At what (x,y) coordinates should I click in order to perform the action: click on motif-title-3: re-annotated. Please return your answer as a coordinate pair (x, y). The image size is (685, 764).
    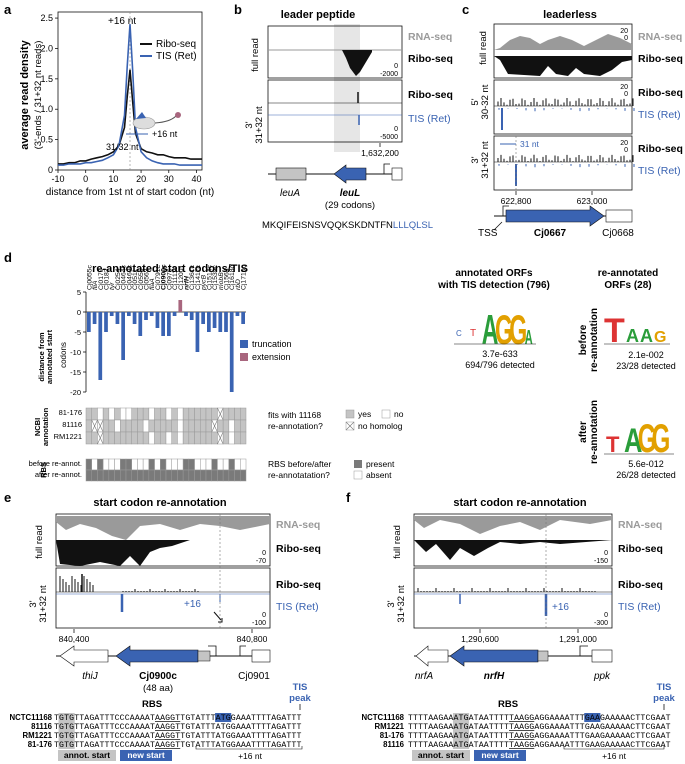
    Looking at the image, I should click on (628, 273).